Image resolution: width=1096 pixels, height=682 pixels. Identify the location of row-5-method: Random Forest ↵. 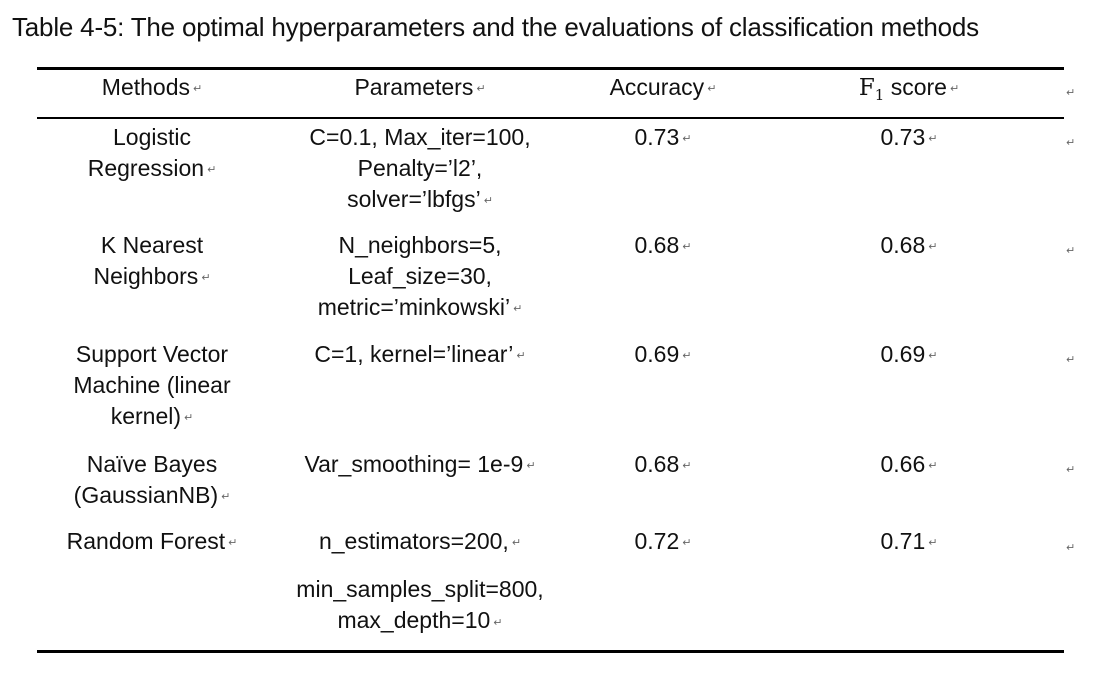
(152, 542).